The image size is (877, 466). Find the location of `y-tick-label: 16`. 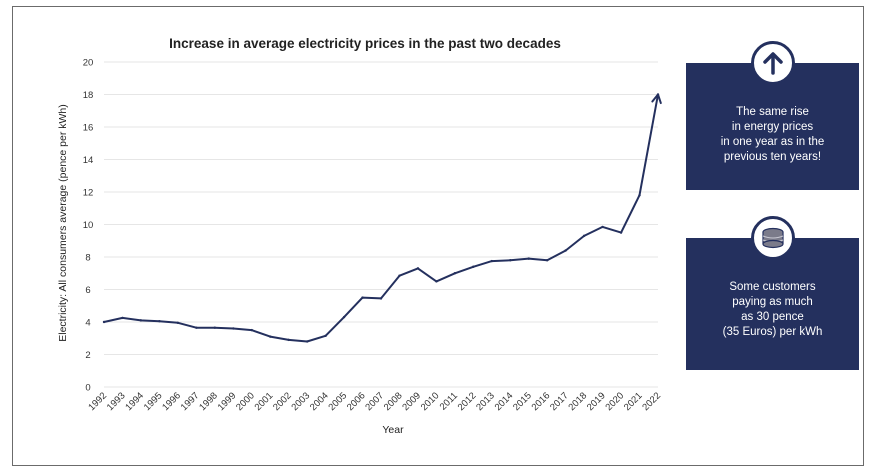

y-tick-label: 16 is located at coordinates (88, 128).